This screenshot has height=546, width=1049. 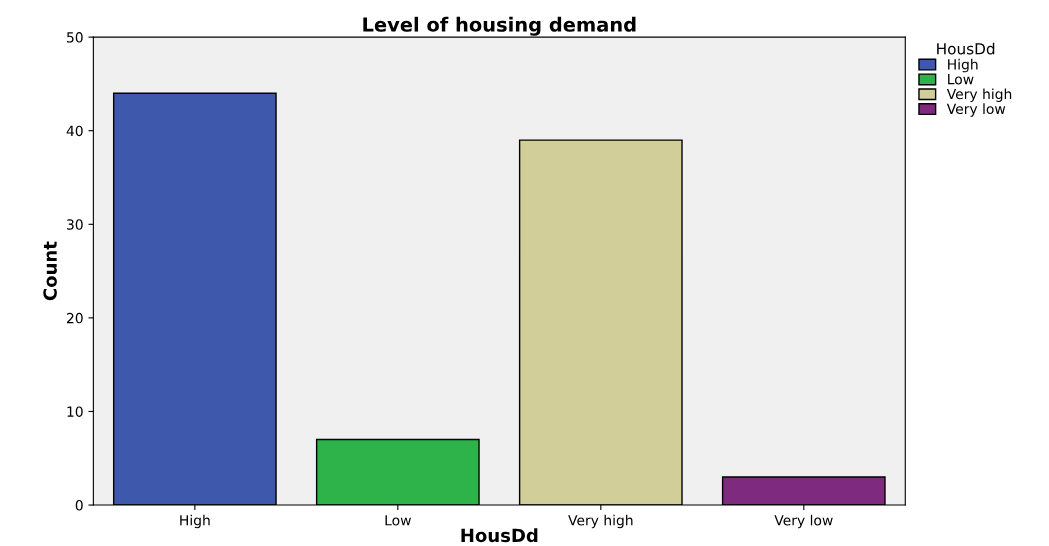 I want to click on y-tick-label: 10, so click(x=75, y=411).